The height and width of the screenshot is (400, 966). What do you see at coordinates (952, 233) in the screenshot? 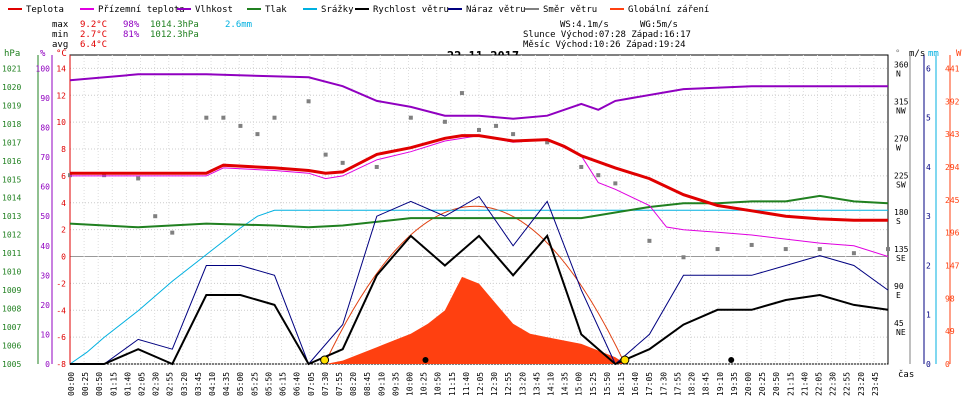
I see `tick-label-w: 196` at bounding box center [952, 233].